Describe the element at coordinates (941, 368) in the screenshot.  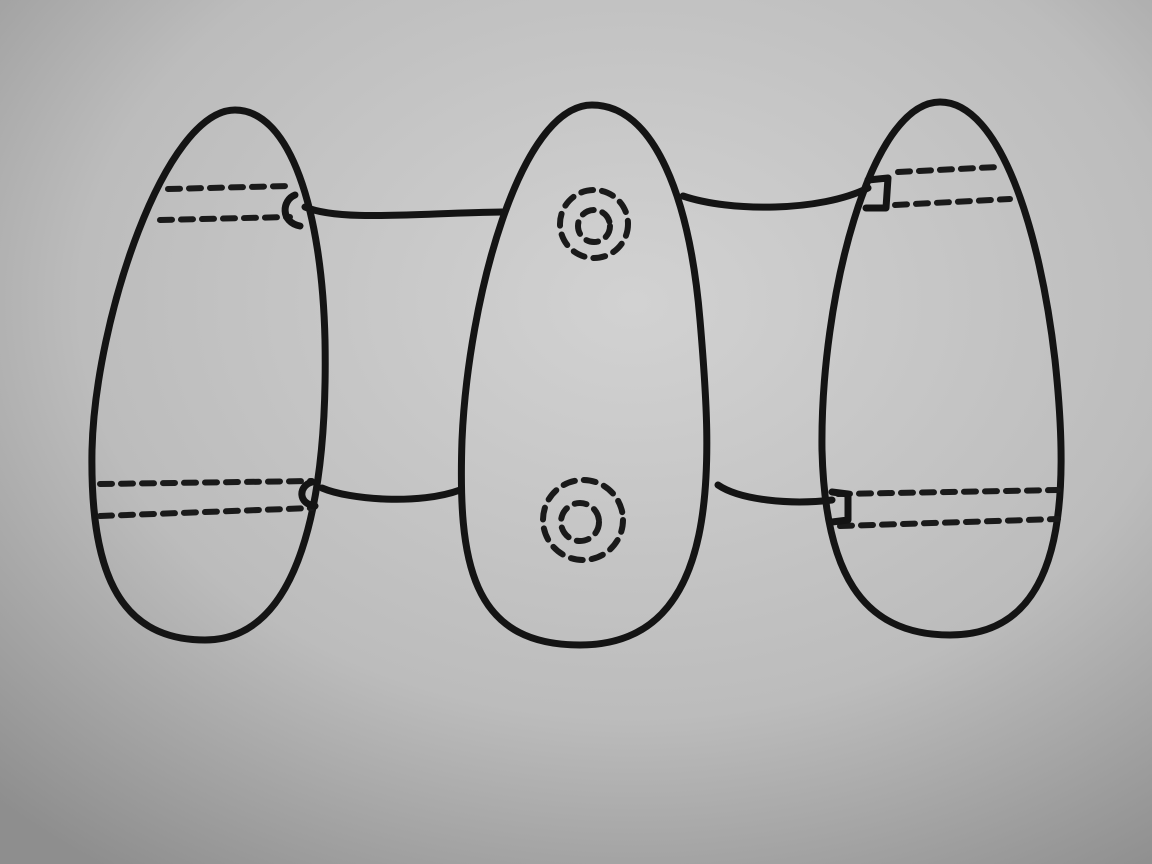
I see `right-shape` at that location.